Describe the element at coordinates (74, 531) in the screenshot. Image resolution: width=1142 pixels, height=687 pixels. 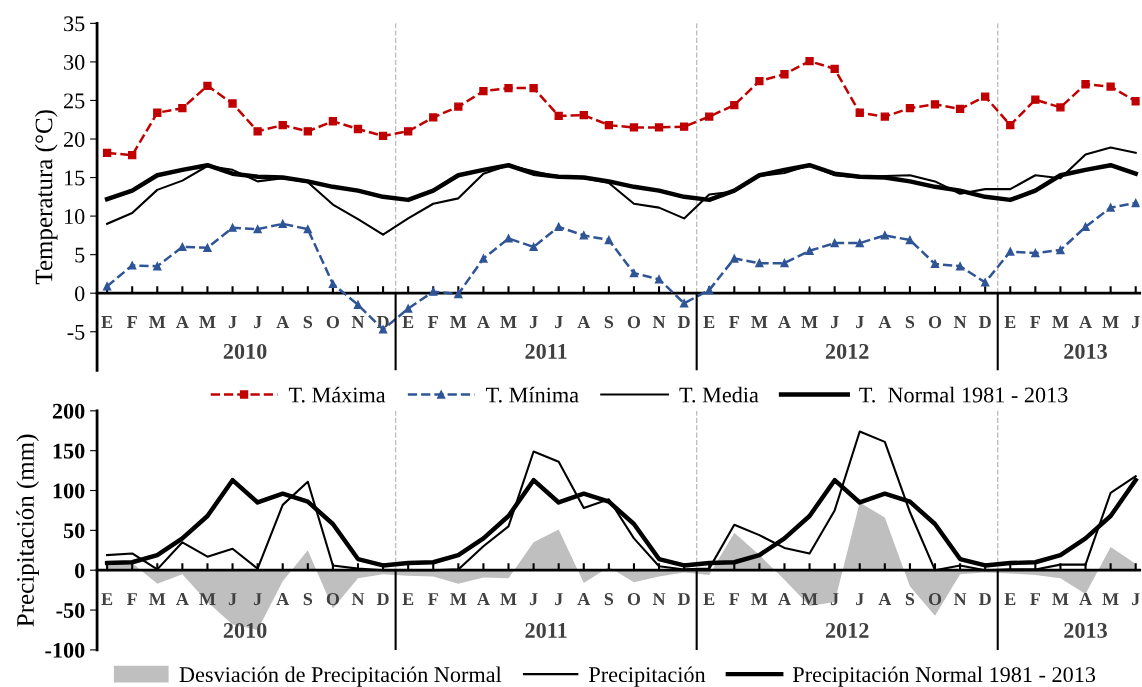
I see `y-tick-label: 50` at that location.